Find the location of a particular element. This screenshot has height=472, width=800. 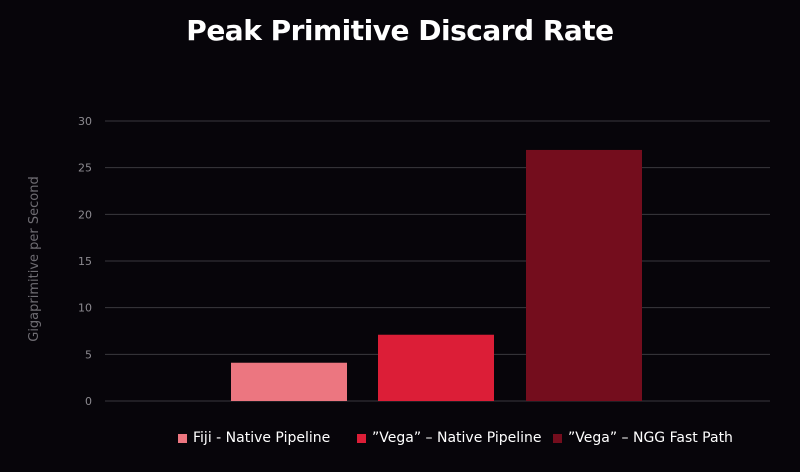

legend-swatch-fiji-native is located at coordinates (182, 438).